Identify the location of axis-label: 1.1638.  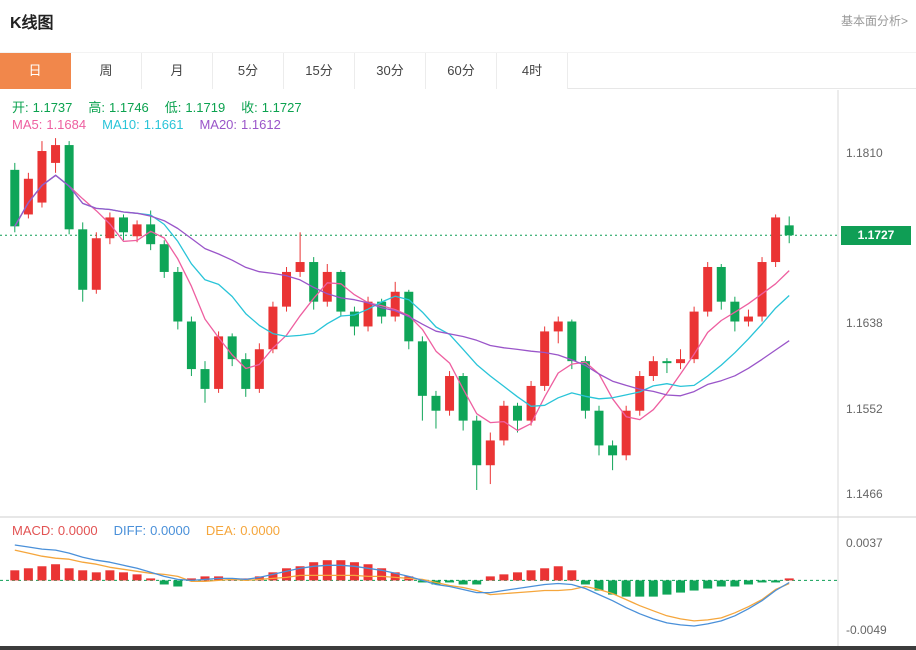
(864, 323).